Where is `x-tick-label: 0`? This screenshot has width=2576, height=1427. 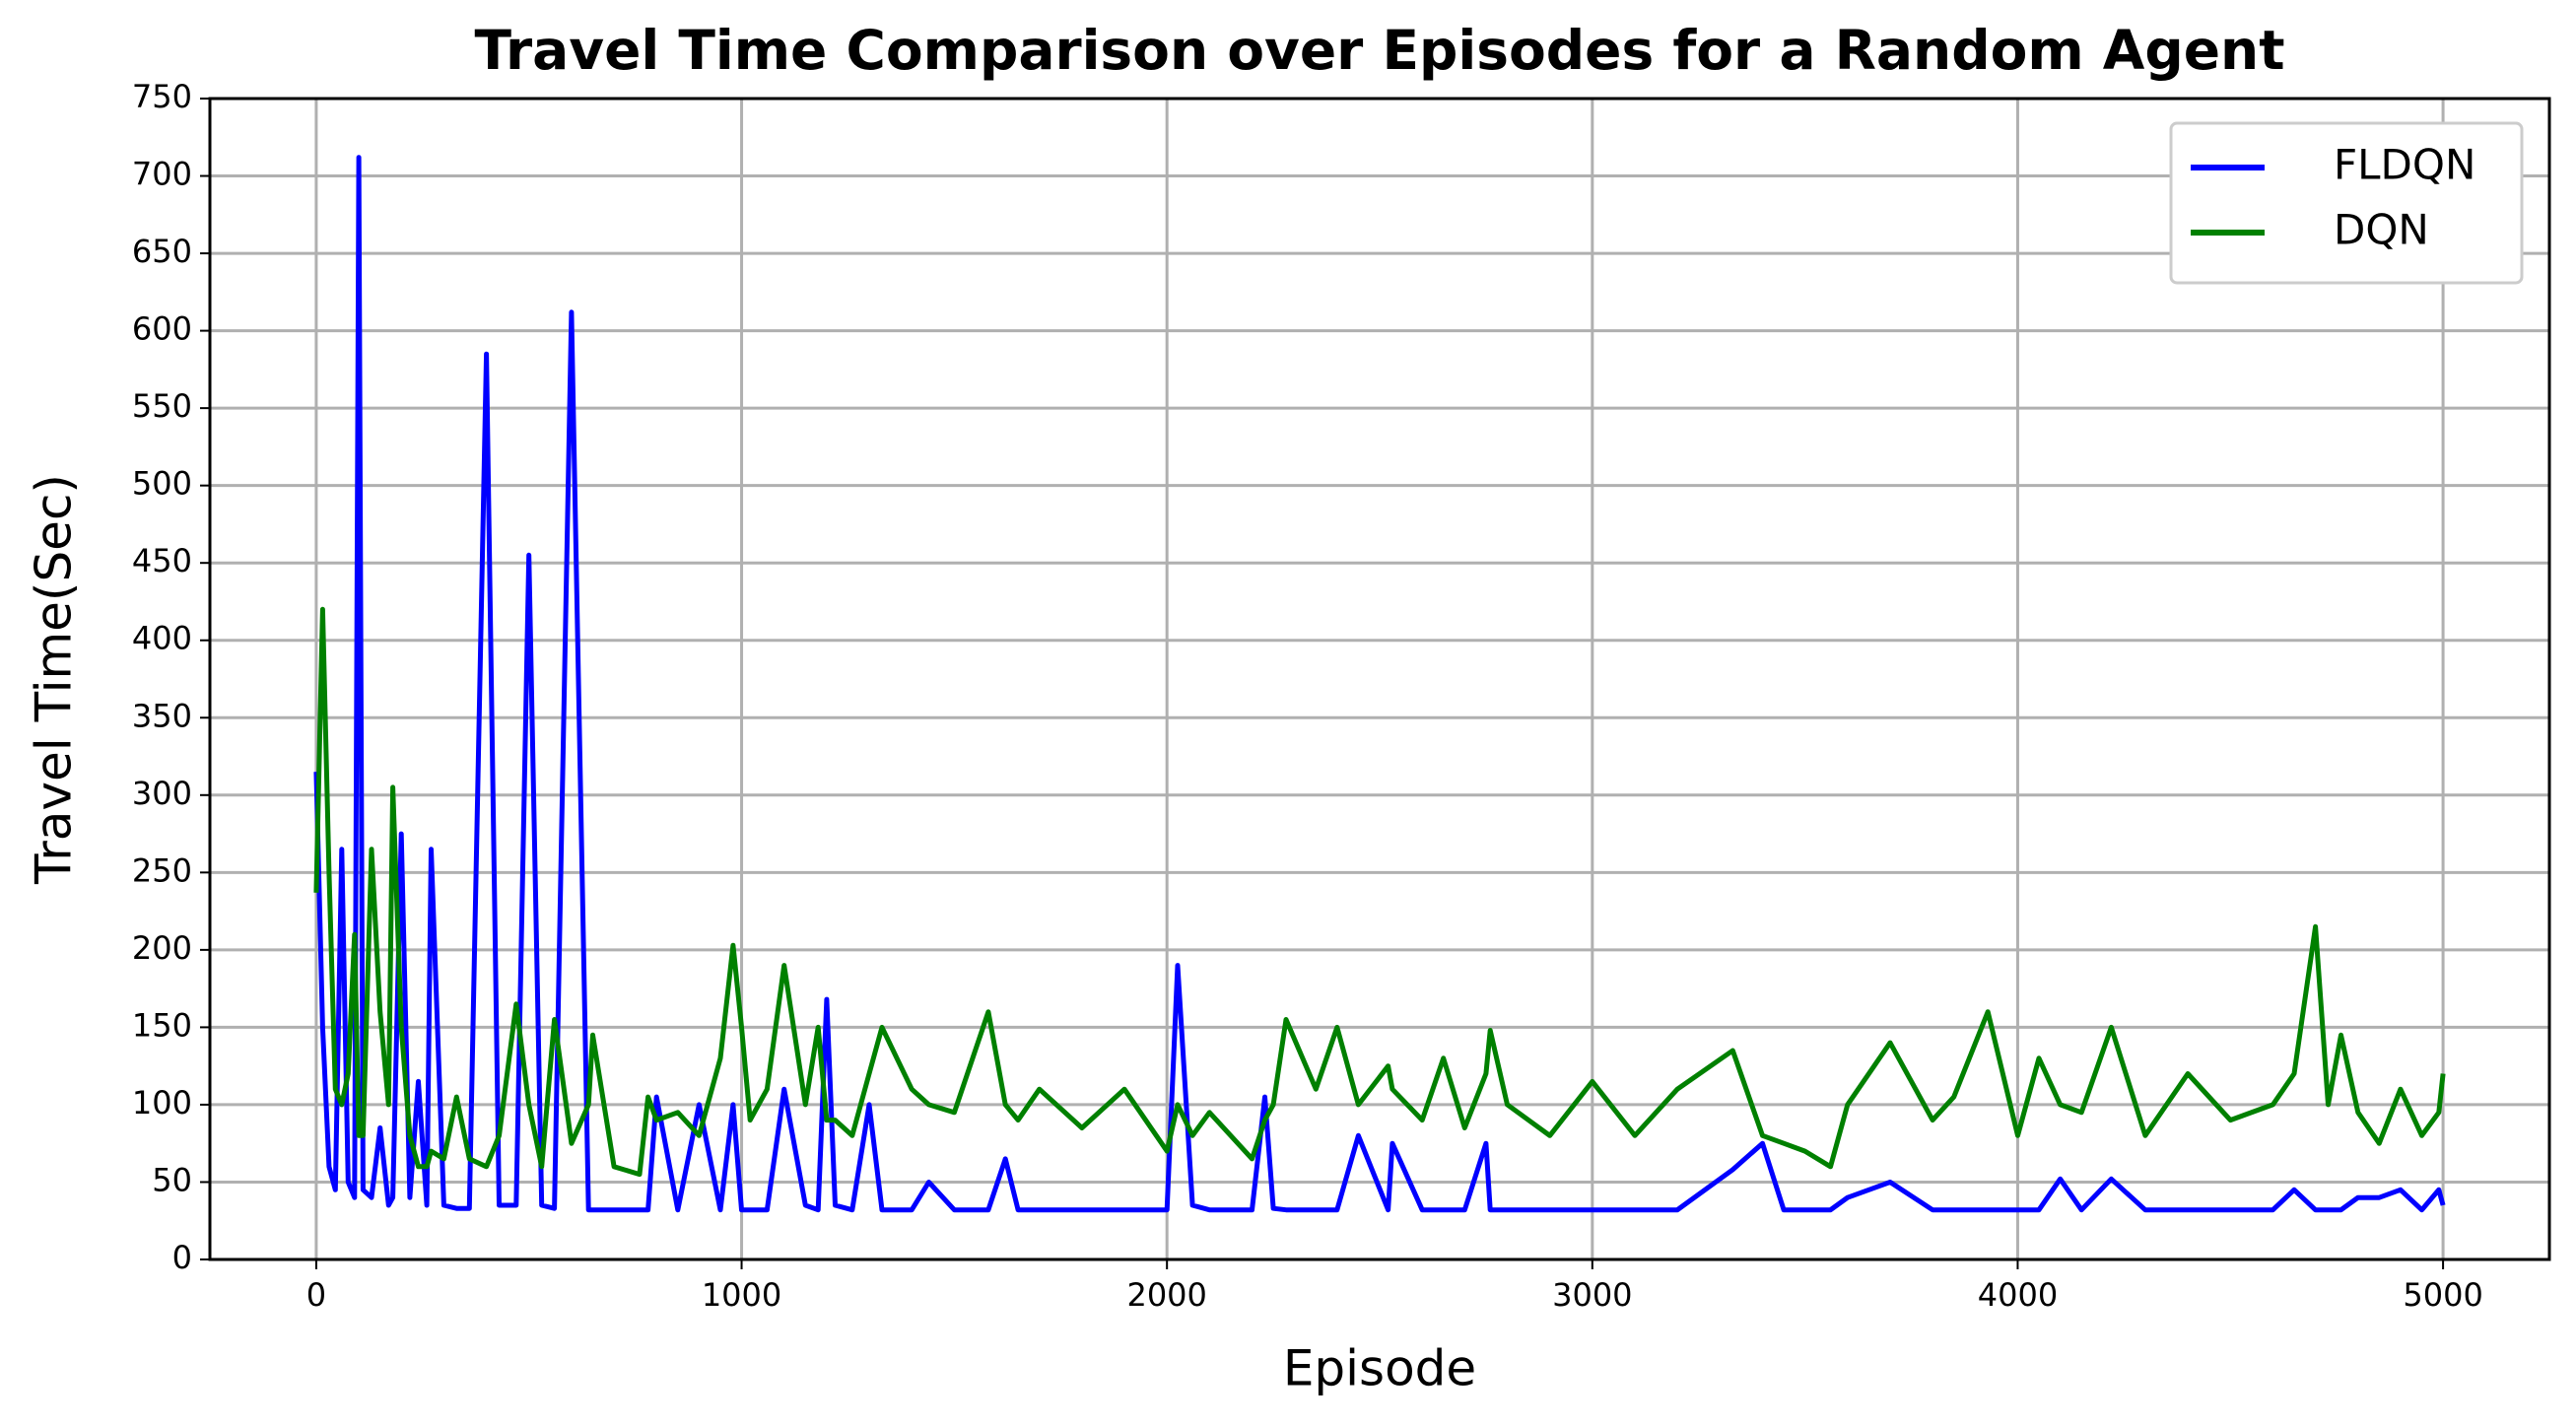
x-tick-label: 0 is located at coordinates (316, 1295).